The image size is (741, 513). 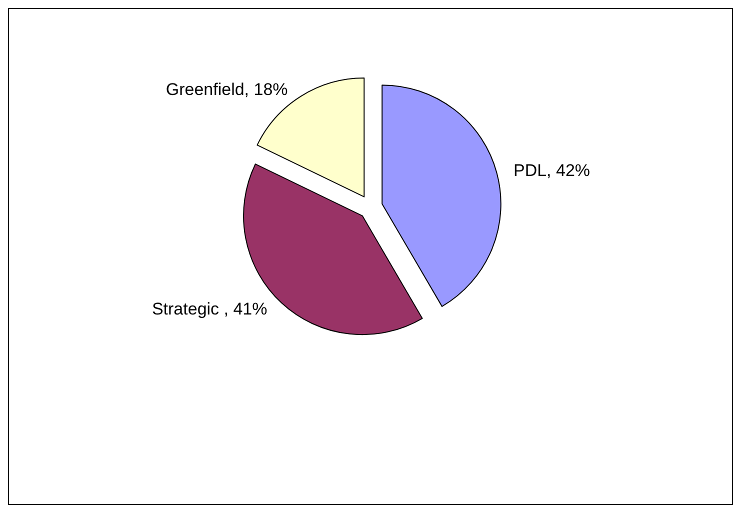 I want to click on slice-label: PDL, 42%, so click(x=551, y=170).